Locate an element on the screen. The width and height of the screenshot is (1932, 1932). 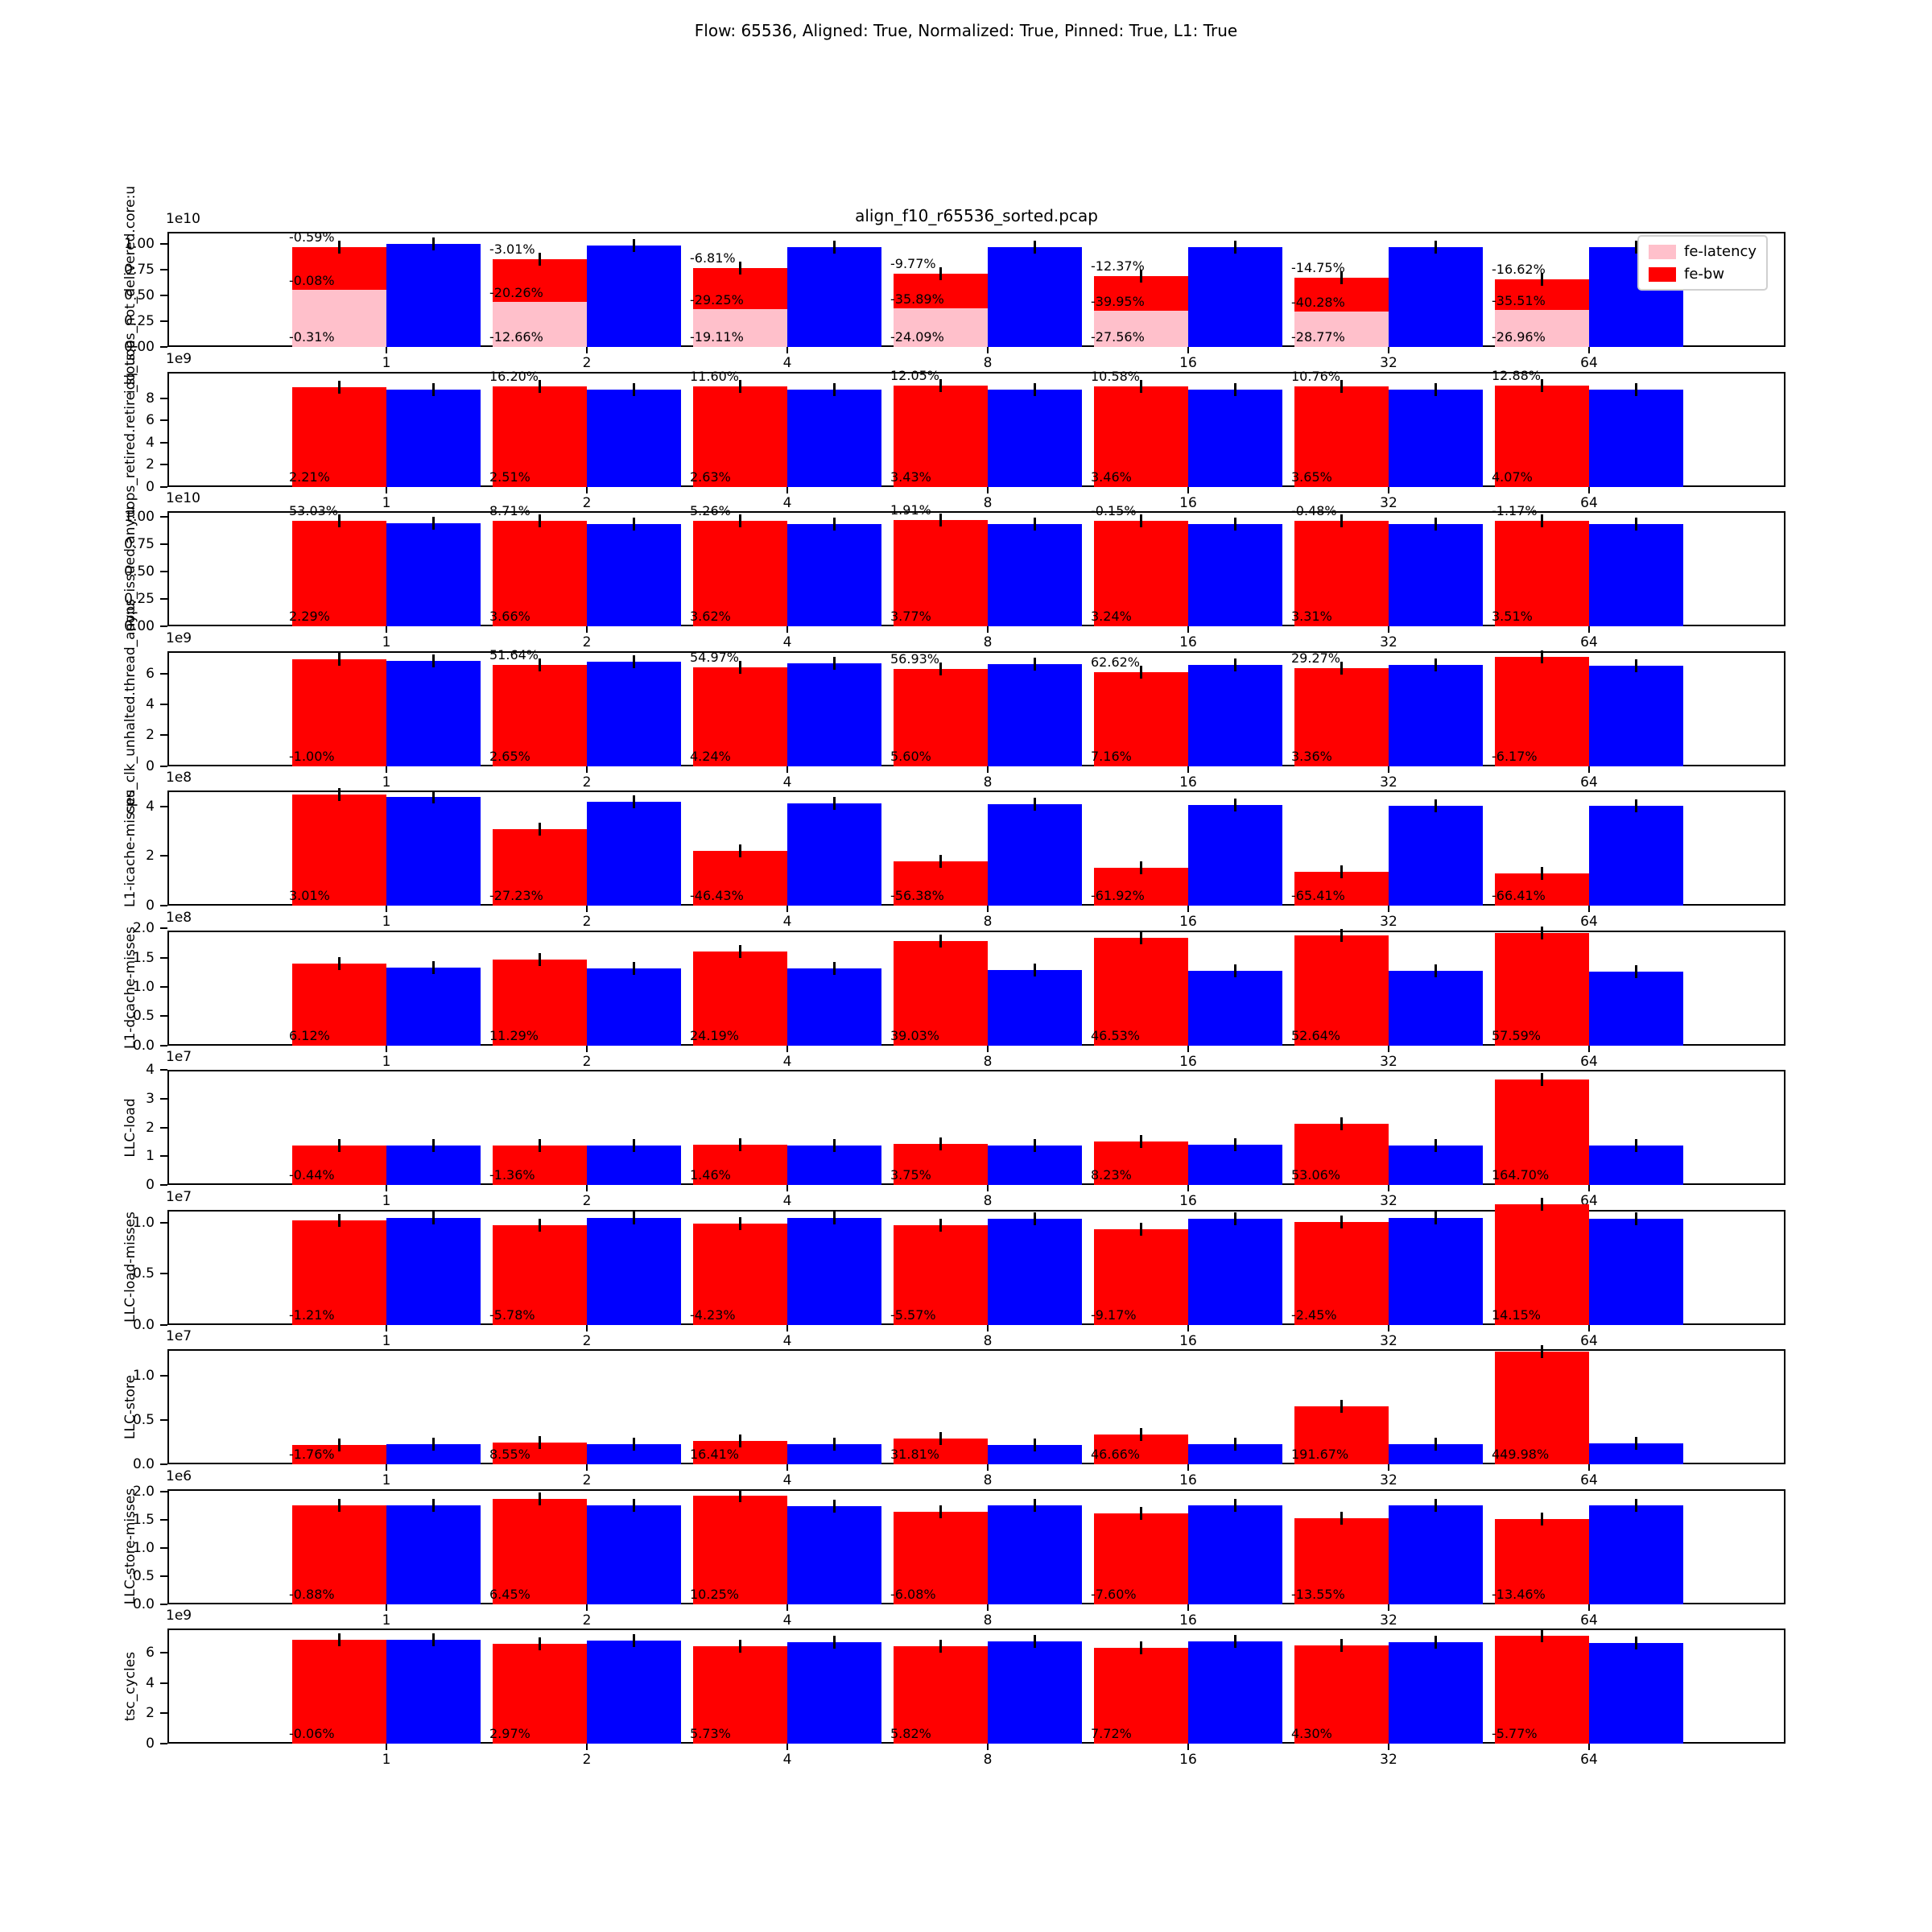
x-tick-label: 8 is located at coordinates (988, 1061).